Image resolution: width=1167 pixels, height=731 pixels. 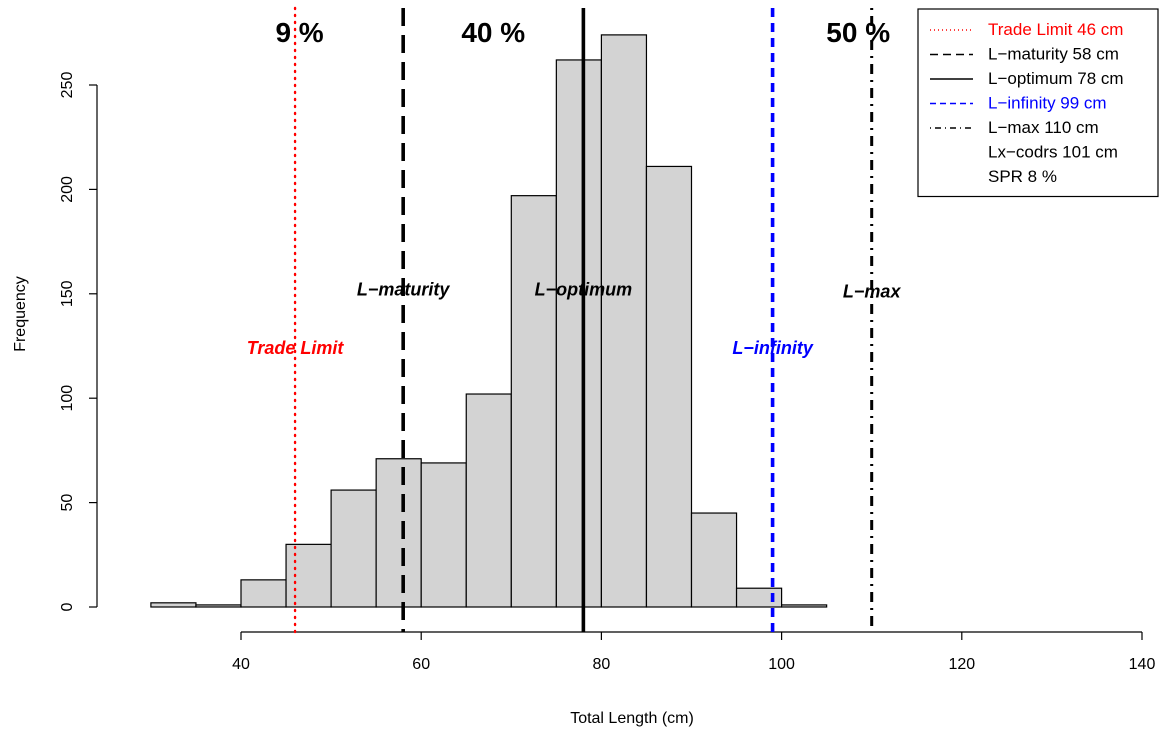 I want to click on x-axis: 40 60 80 100 120 140, so click(x=694, y=652).